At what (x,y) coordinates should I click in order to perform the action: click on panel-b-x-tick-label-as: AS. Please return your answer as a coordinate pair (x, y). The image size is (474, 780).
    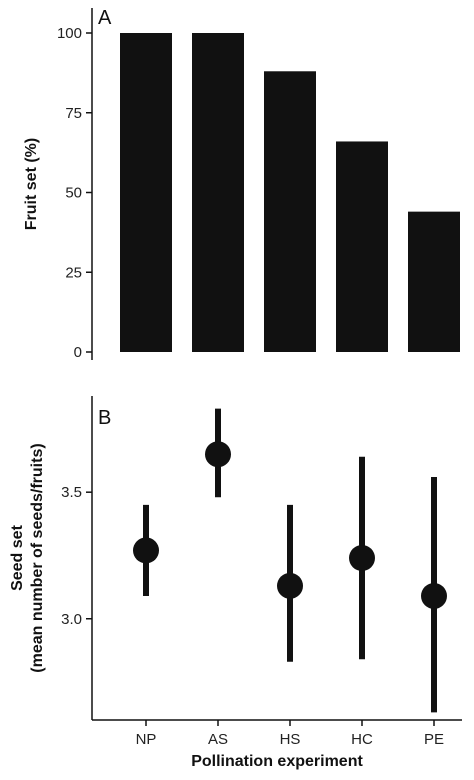
    Looking at the image, I should click on (218, 739).